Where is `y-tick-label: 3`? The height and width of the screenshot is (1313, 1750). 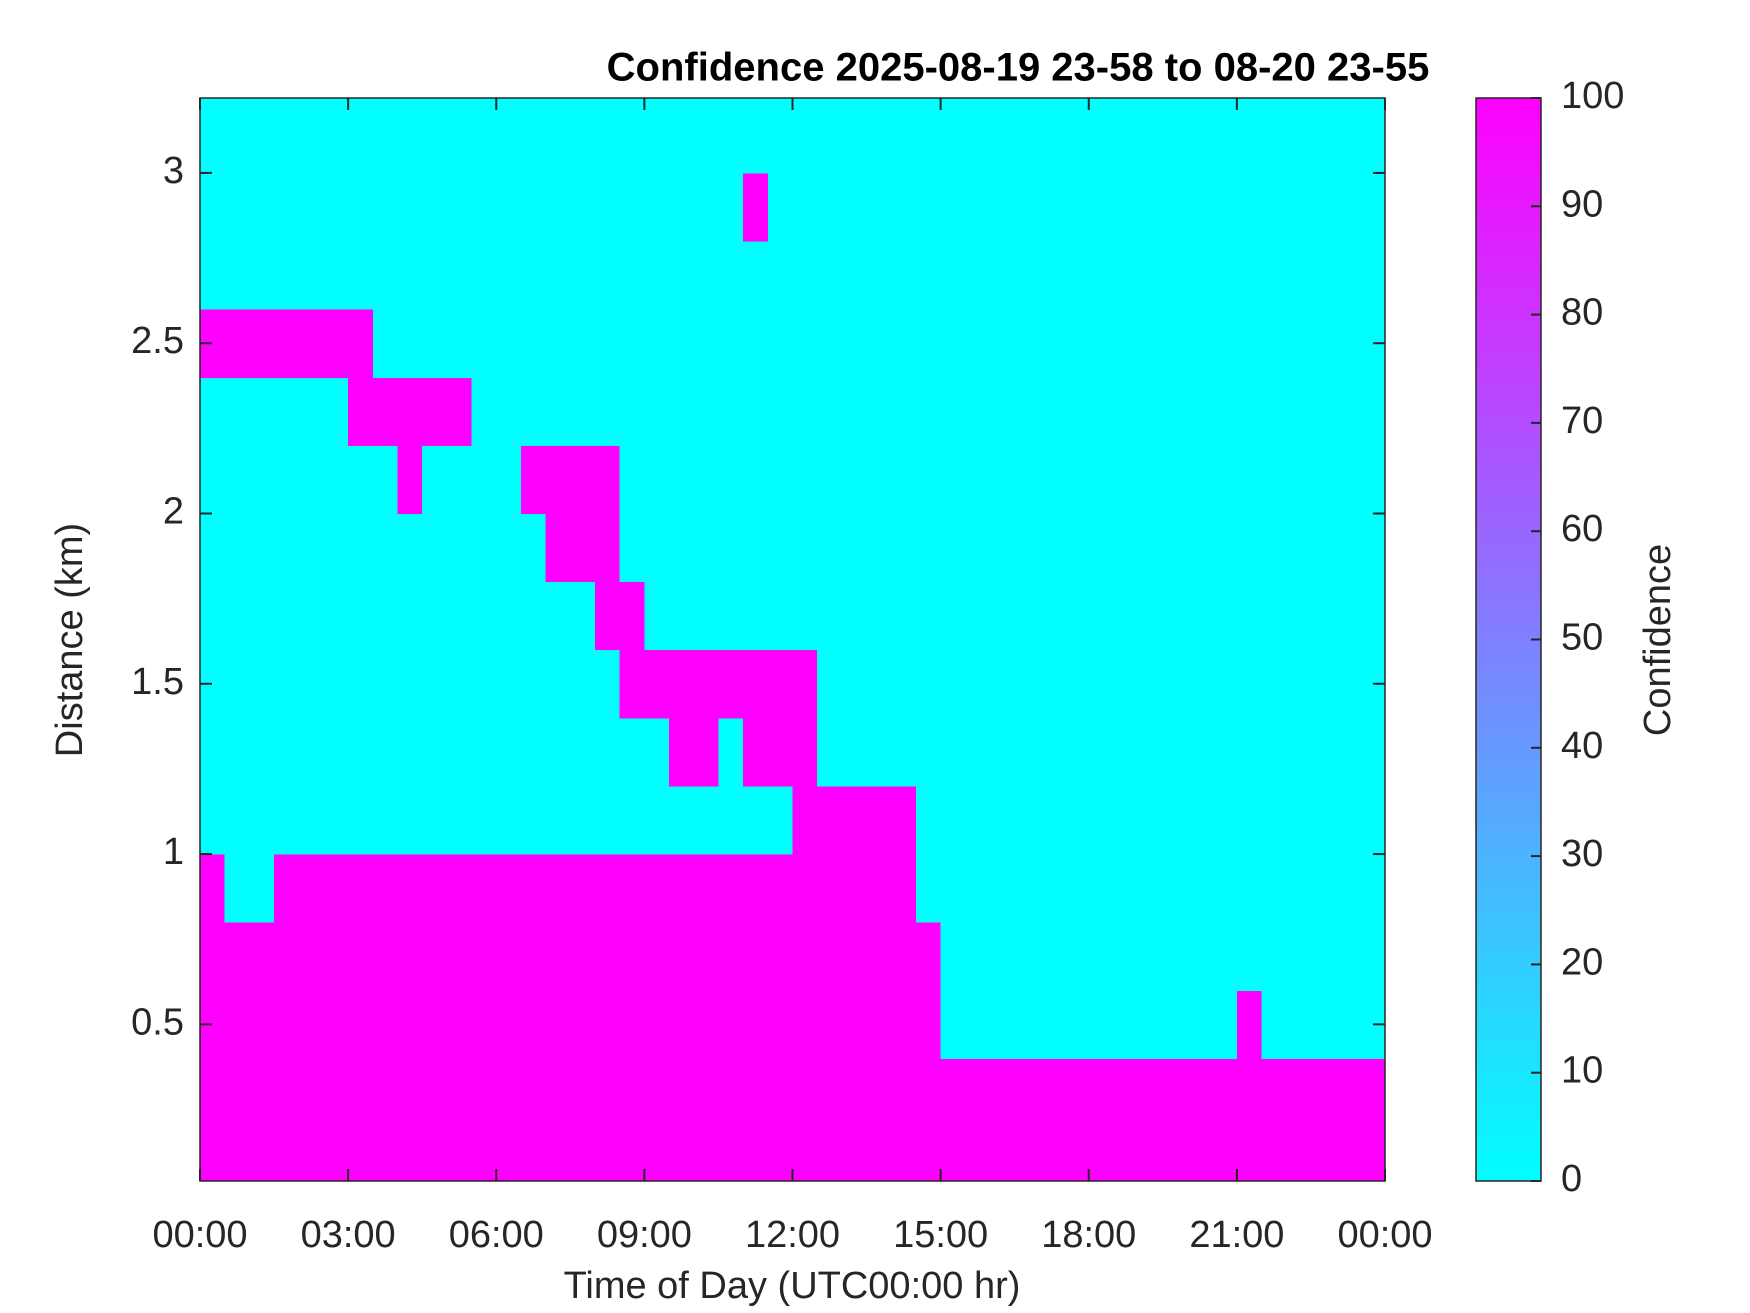 y-tick-label: 3 is located at coordinates (173, 171).